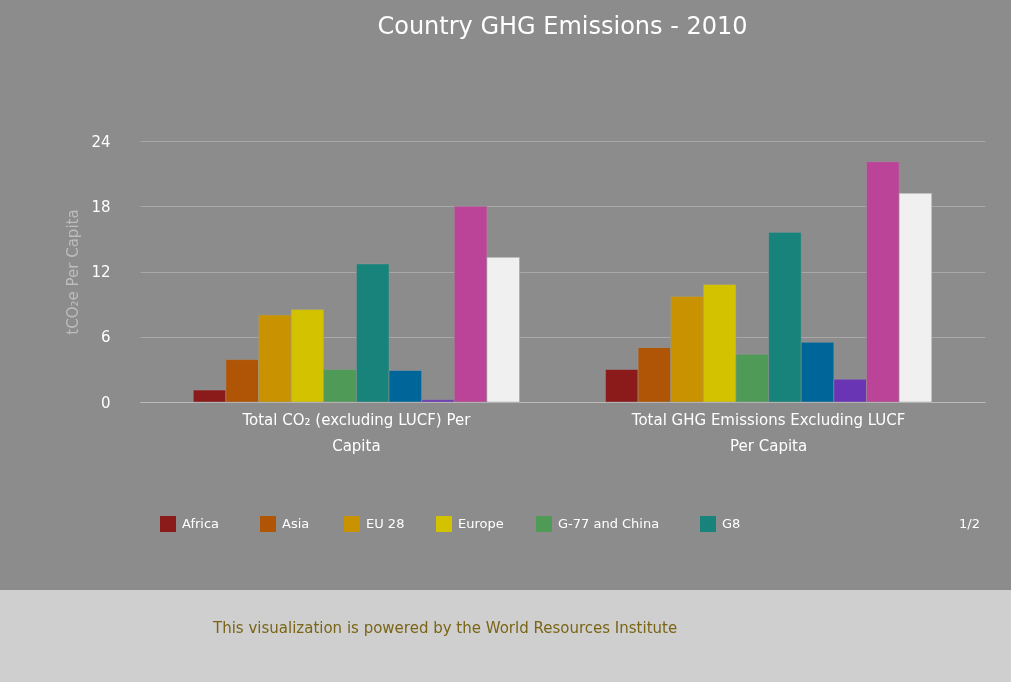 This screenshot has width=1011, height=682. Describe the element at coordinates (562, 26) in the screenshot. I see `chart-title: Country GHG Emissions - 2010` at that location.